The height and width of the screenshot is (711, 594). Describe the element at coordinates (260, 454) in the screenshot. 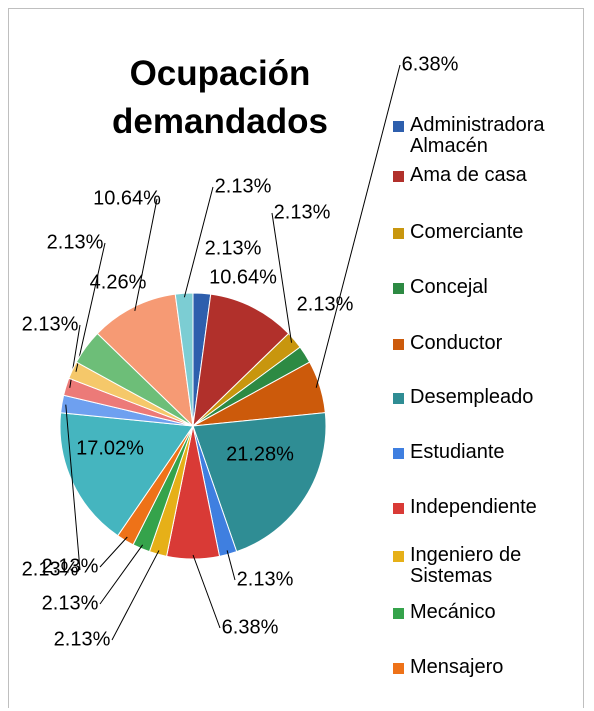

I see `data-label: 21.28%` at that location.